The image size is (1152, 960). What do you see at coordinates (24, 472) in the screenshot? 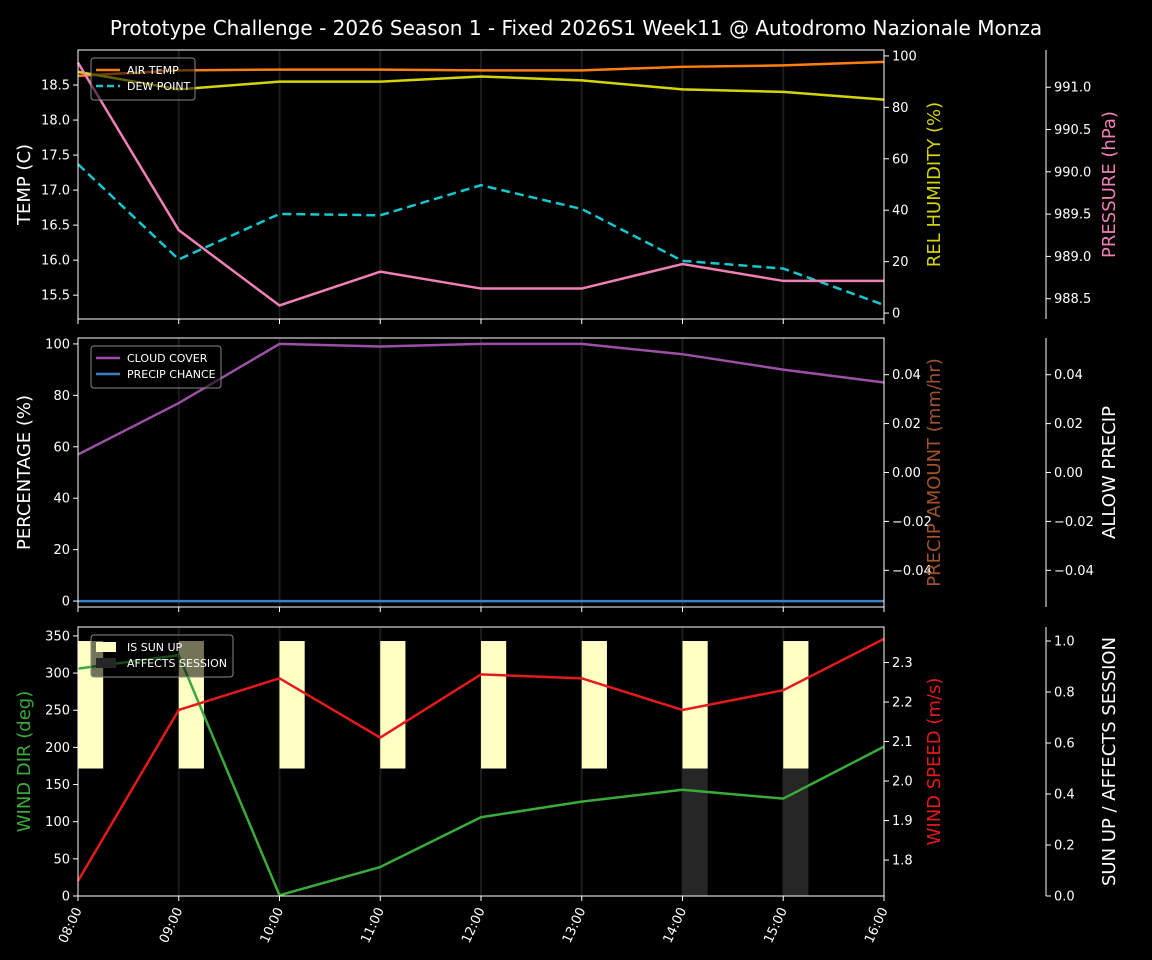
I see `y-axis-label: PERCENTAGE (%)` at bounding box center [24, 472].